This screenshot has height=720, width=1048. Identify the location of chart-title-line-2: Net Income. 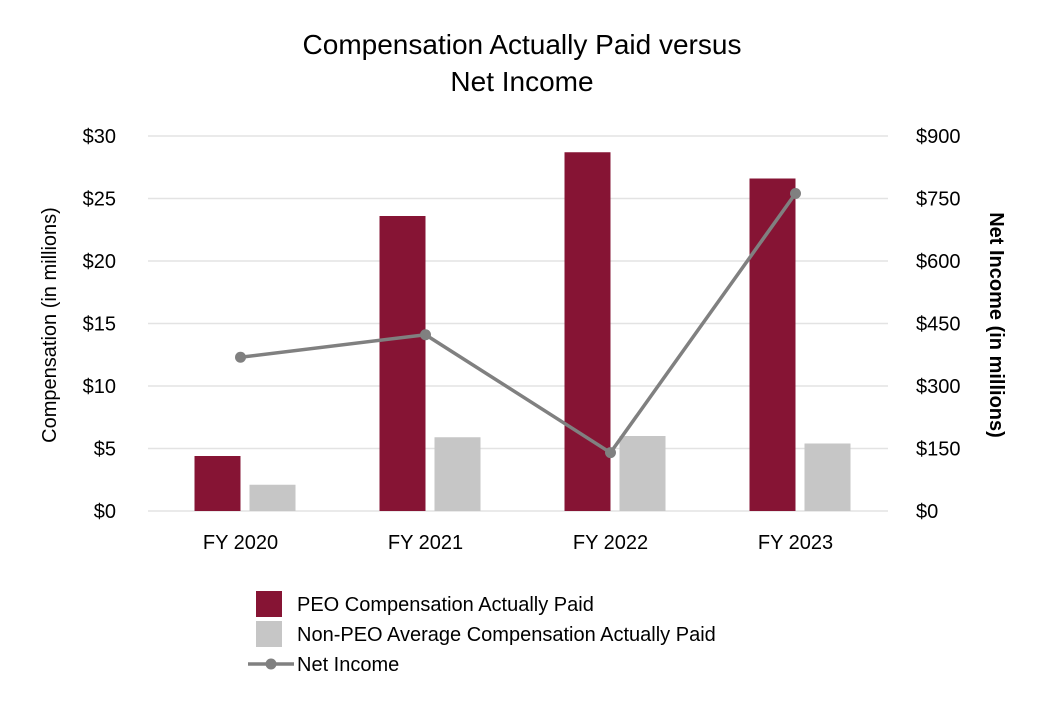
(521, 81).